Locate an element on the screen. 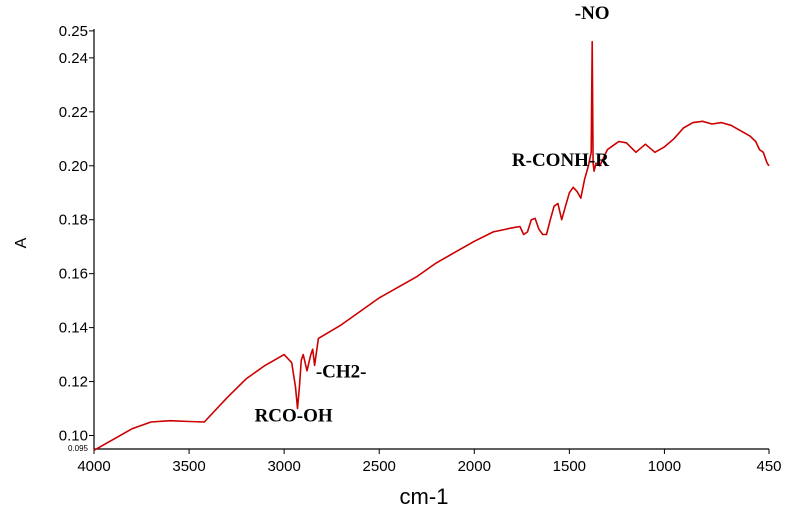 This screenshot has width=785, height=511. x-tick-label: 2000 is located at coordinates (474, 466).